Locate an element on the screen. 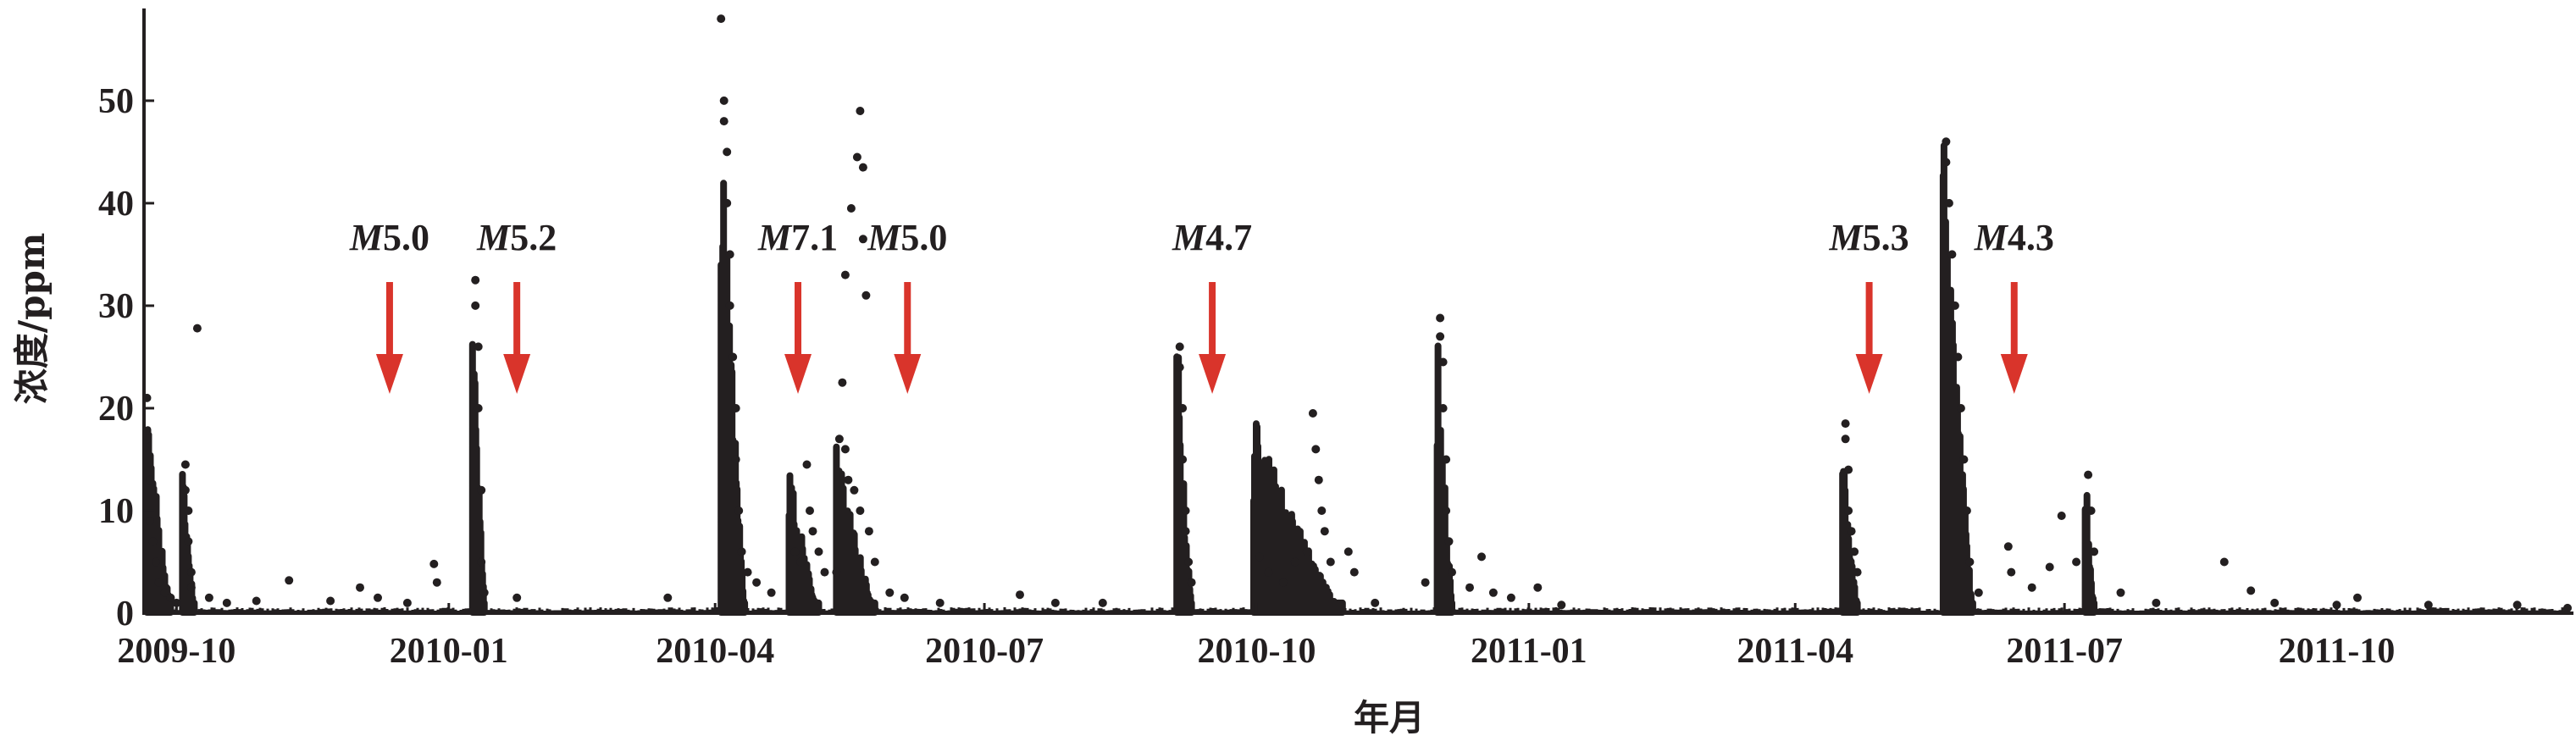 The image size is (2576, 747). earthquake-marker-4: M4.7 is located at coordinates (1212, 305).